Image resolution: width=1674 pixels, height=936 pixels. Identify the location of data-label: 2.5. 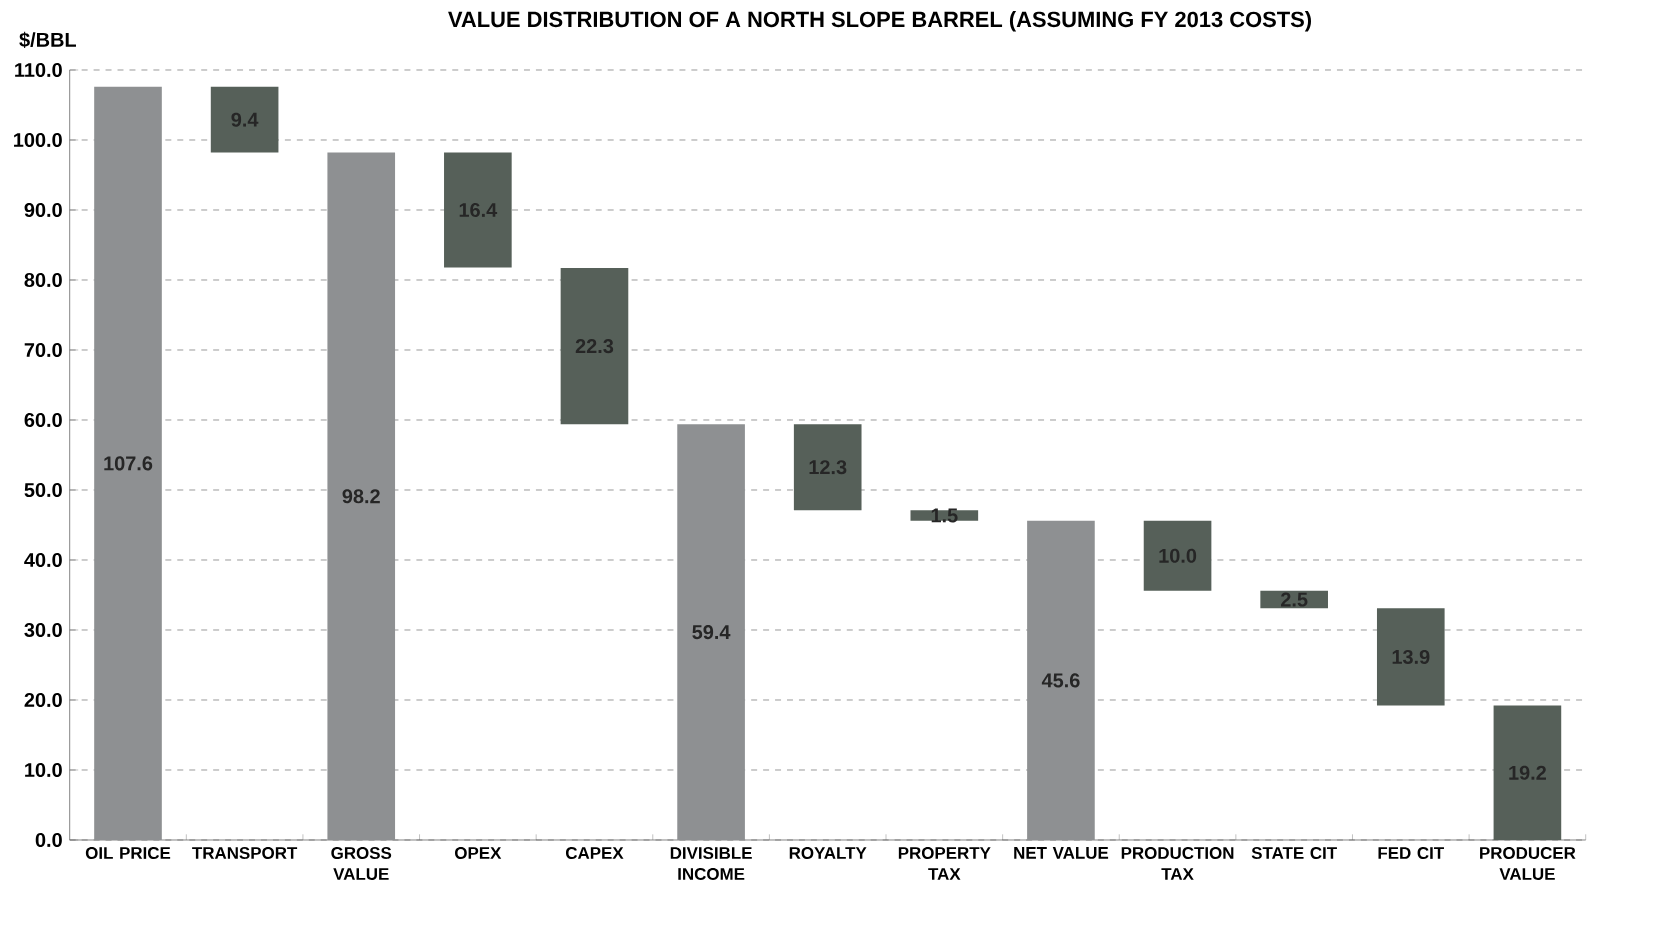
(1294, 599).